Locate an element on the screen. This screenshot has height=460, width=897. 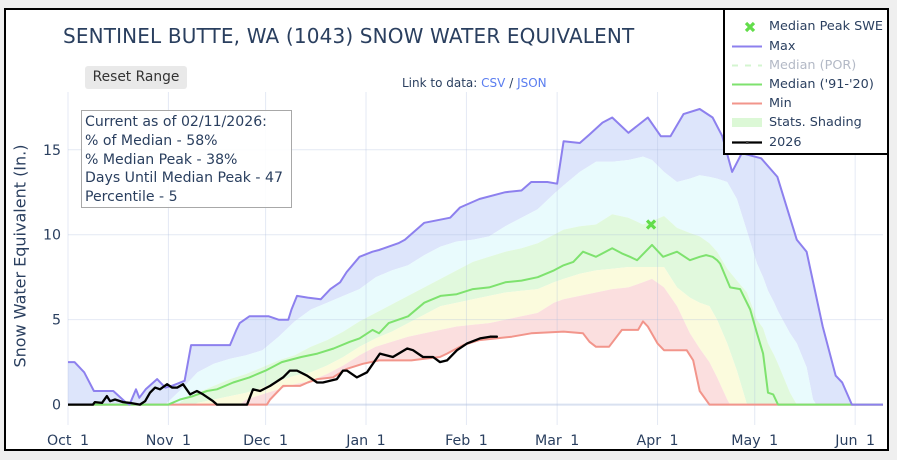
legend-label: Max is located at coordinates (782, 46).